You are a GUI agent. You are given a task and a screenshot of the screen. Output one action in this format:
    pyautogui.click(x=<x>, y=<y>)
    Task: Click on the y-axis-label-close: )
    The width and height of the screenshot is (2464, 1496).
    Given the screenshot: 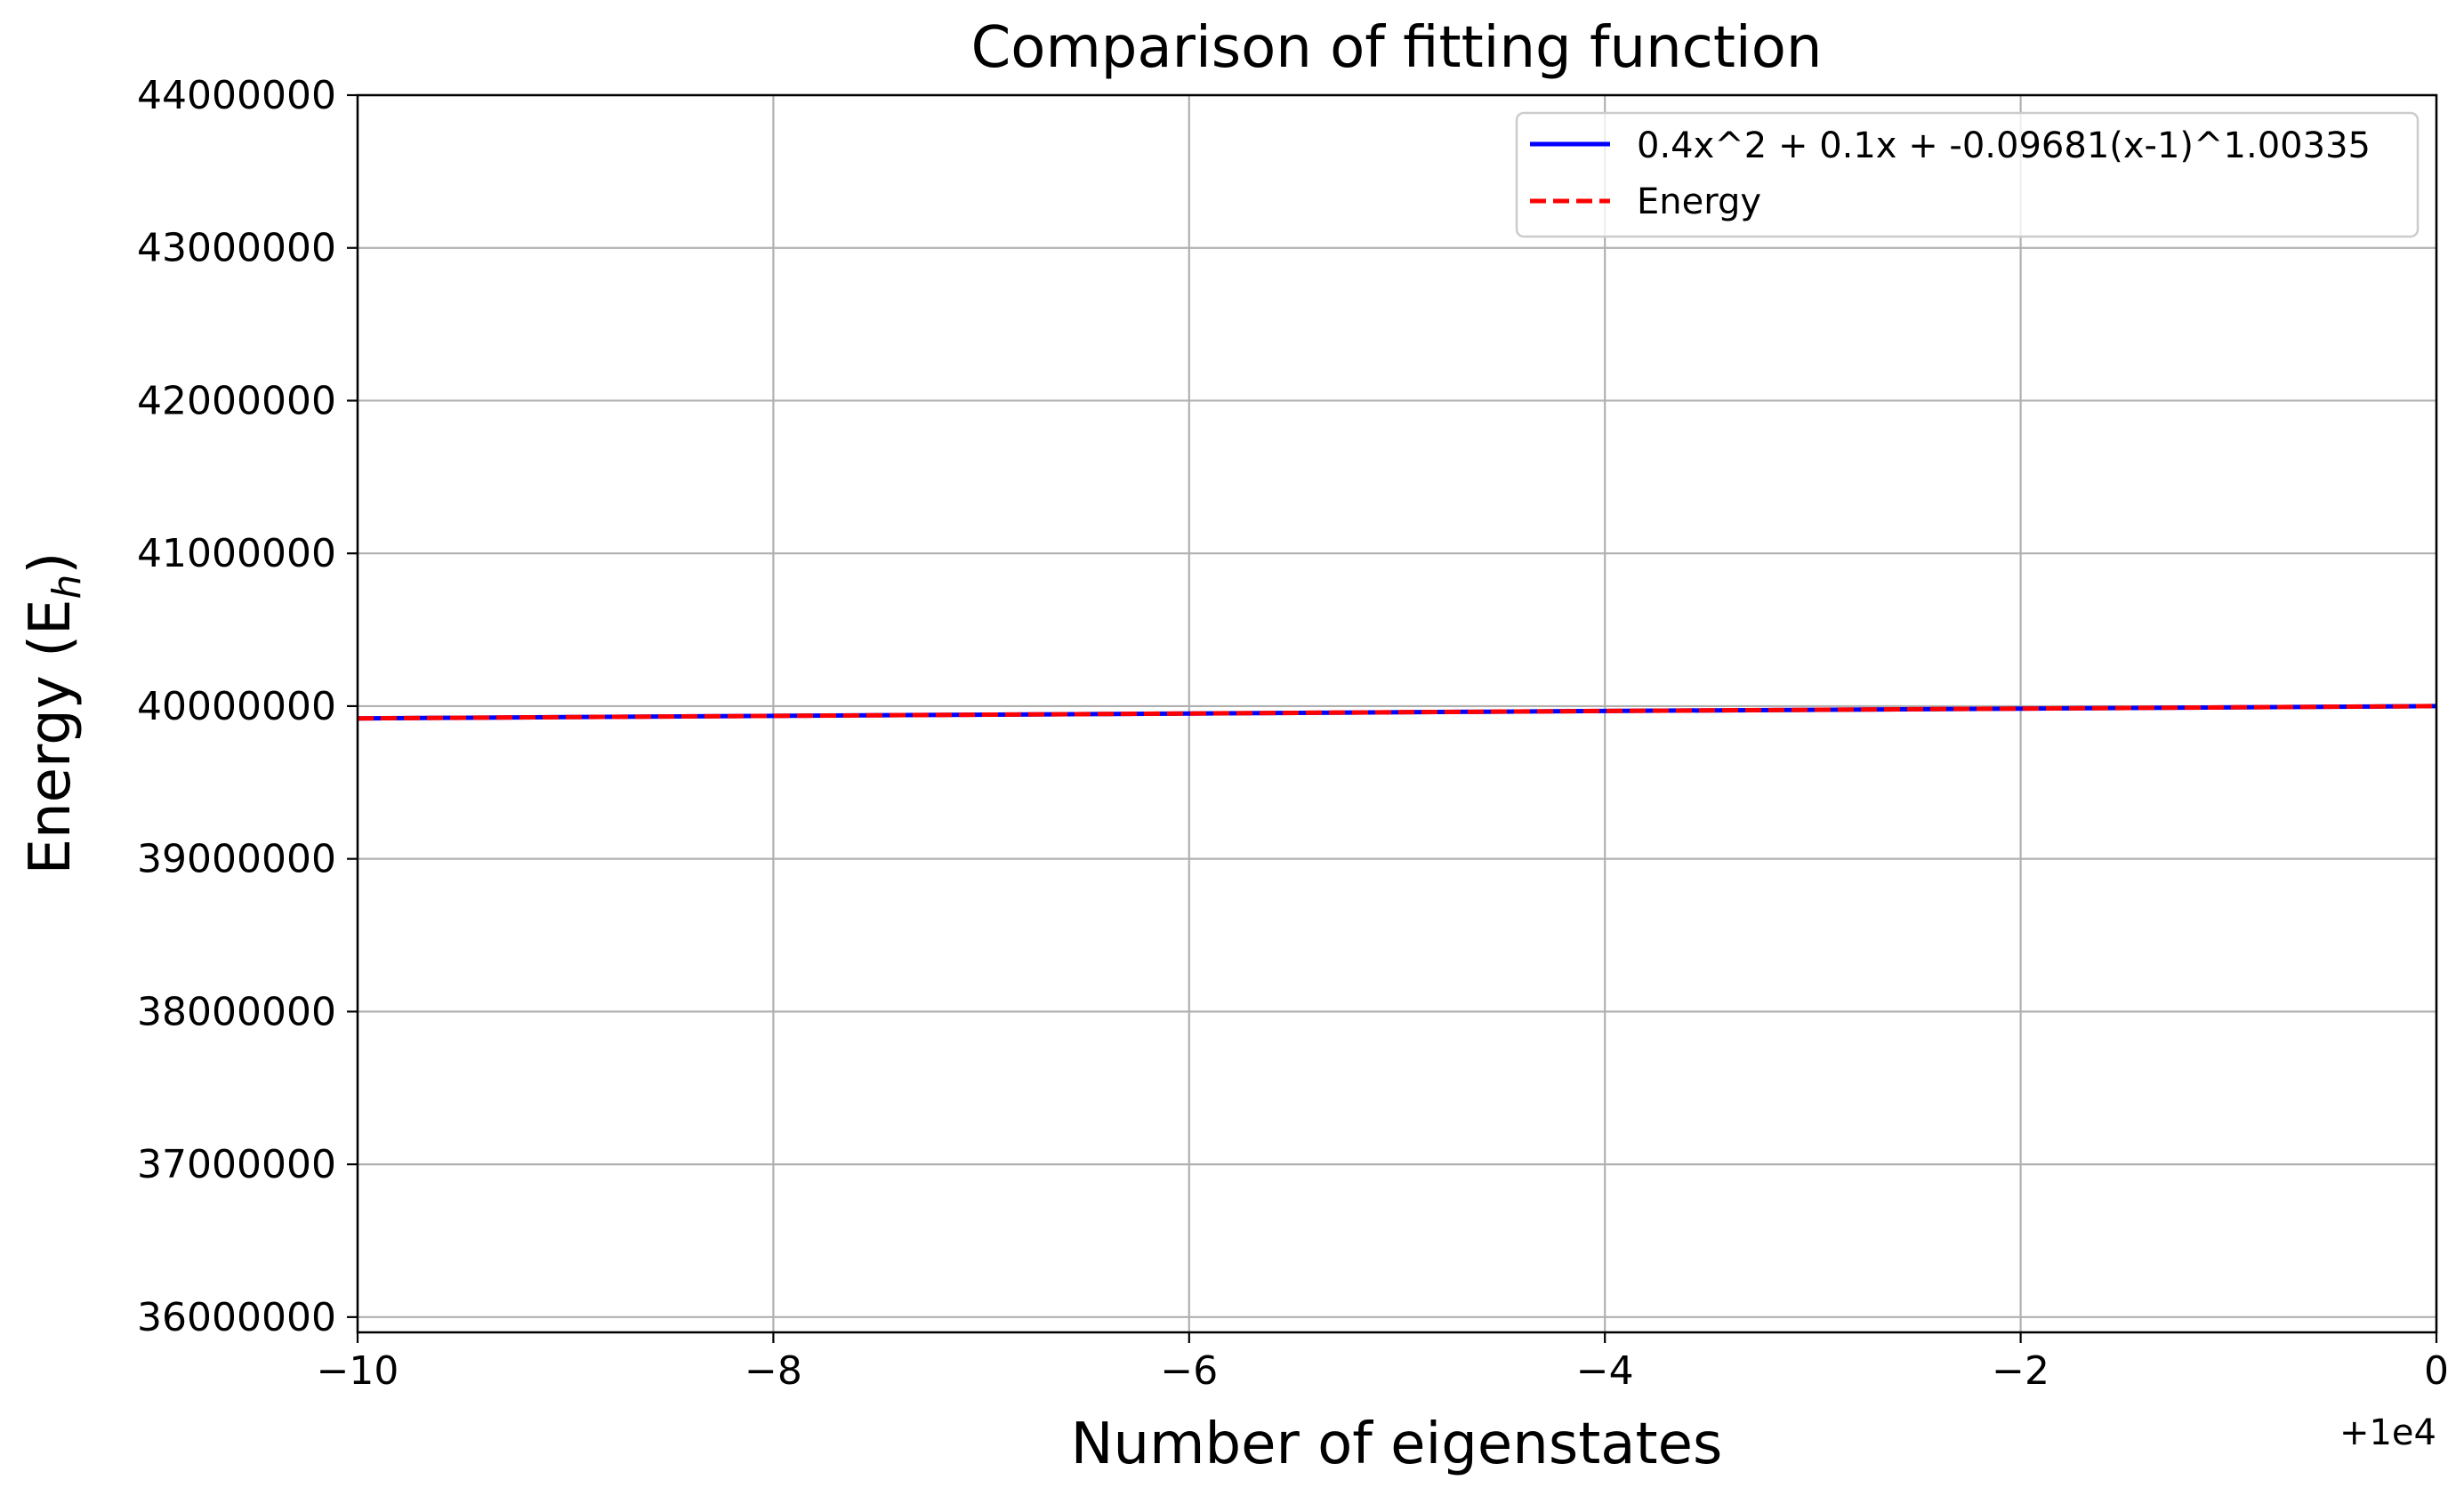 What is the action you would take?
    pyautogui.click(x=51, y=563)
    